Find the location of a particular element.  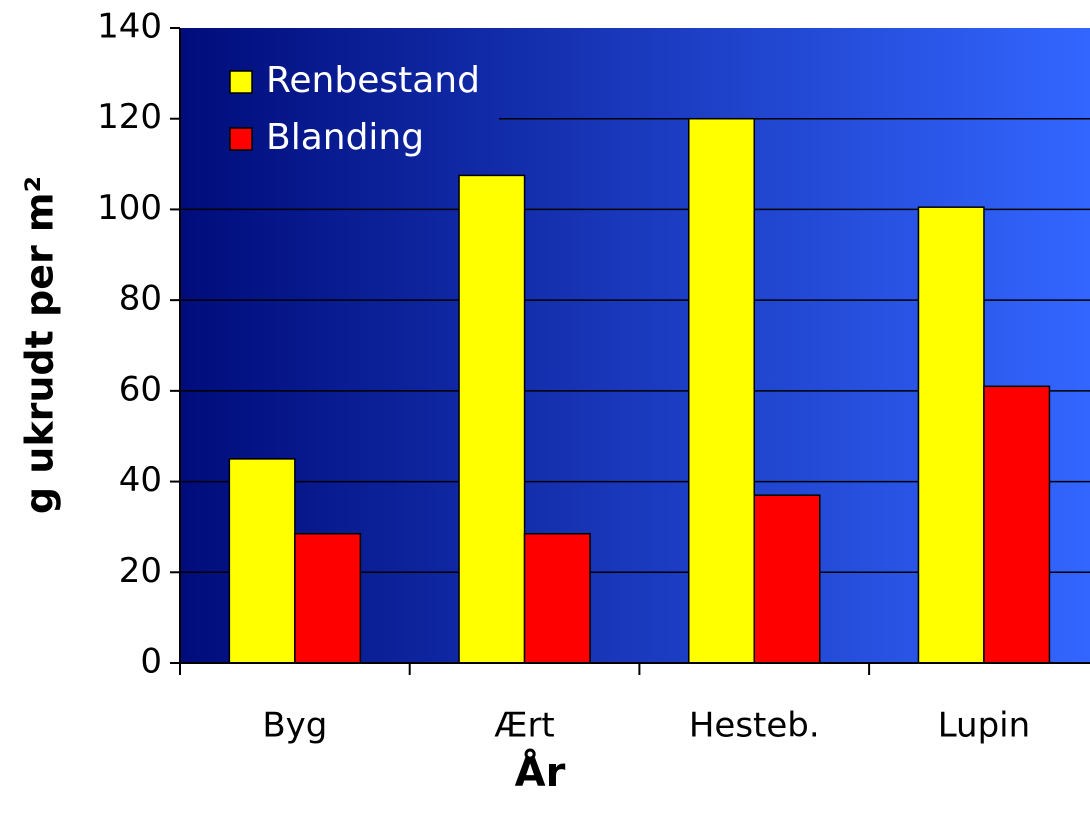

x-tick-label: Hesteb. is located at coordinates (754, 726).